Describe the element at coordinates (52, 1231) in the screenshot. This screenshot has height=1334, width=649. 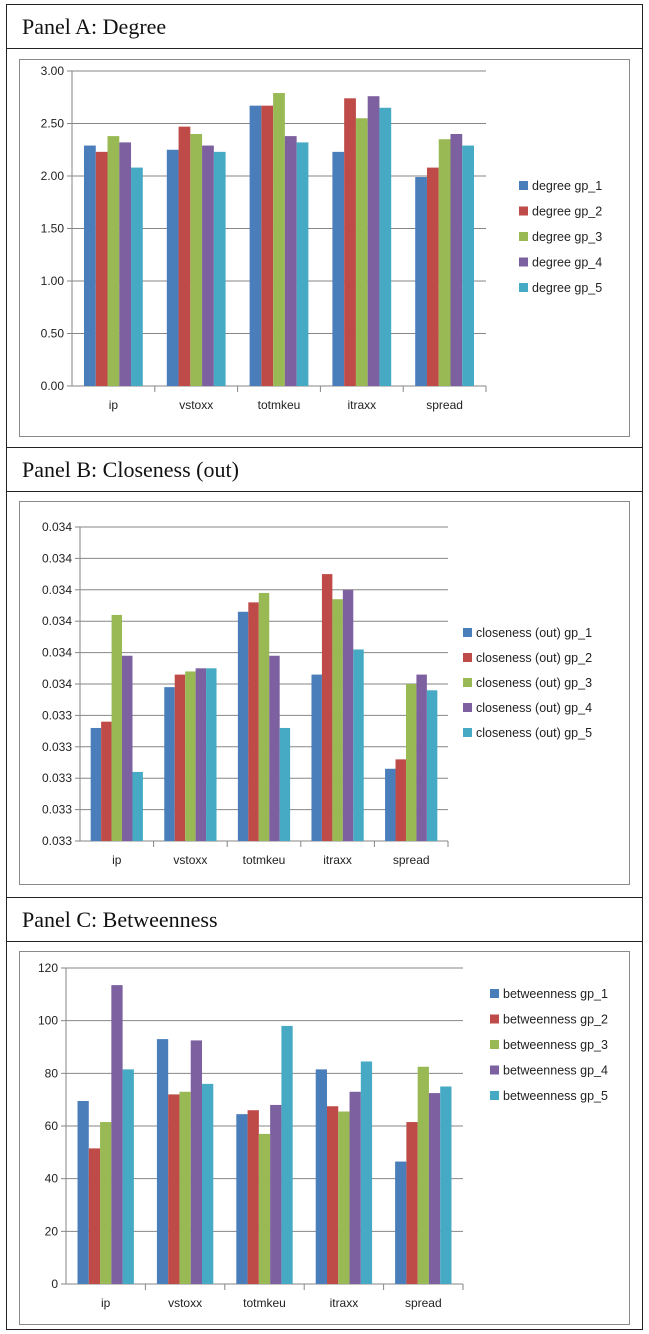
I see `y-tick-label: 20` at that location.